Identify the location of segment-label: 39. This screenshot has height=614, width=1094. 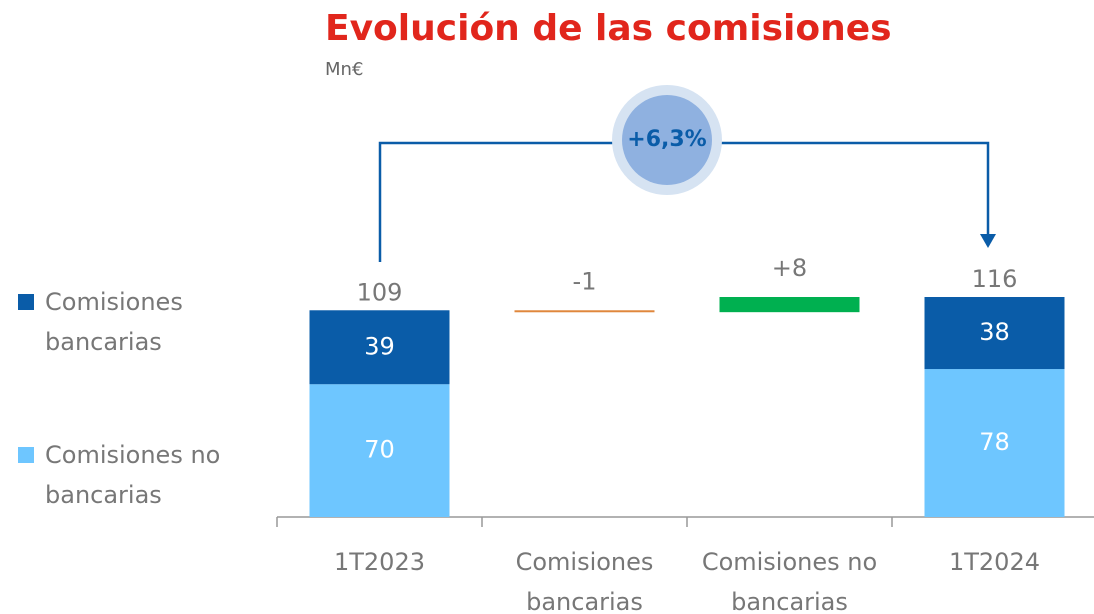
(379, 346).